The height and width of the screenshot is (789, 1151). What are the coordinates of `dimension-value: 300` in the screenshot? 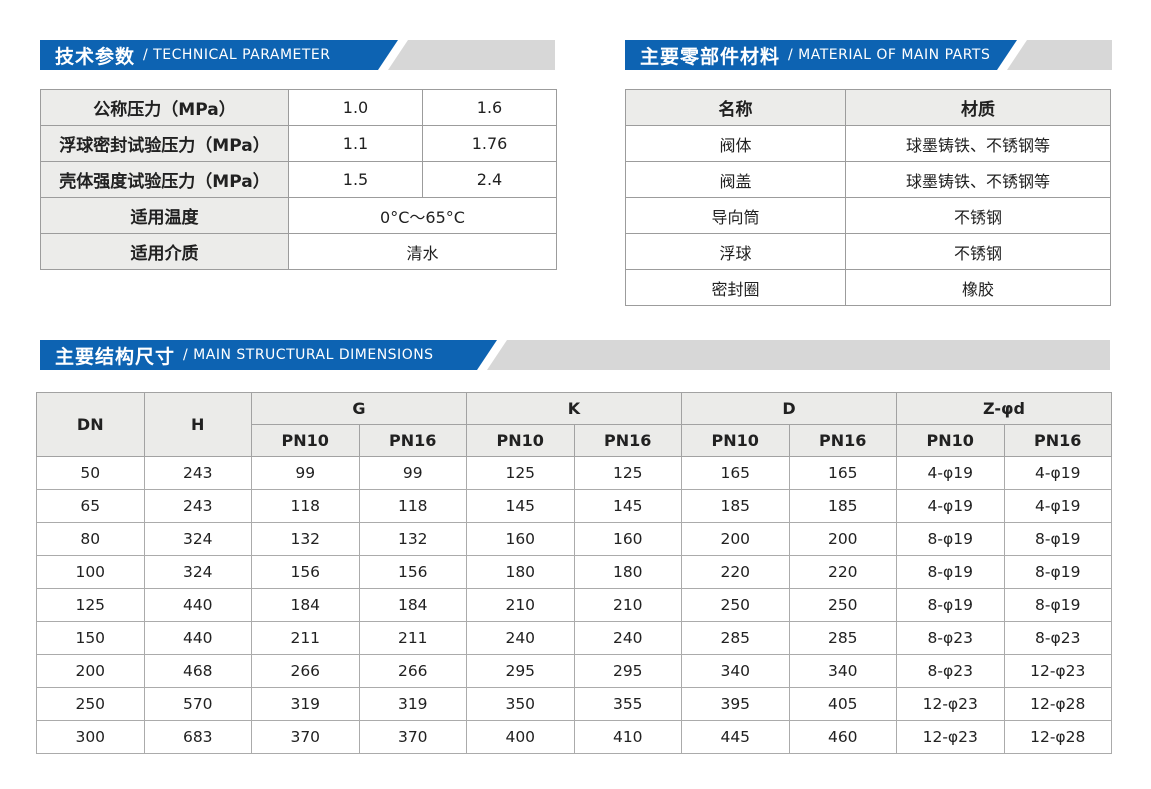 It's located at (90, 737).